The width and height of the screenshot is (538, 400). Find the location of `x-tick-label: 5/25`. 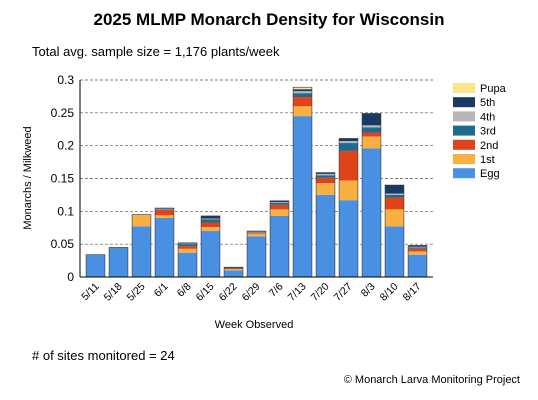

x-tick-label: 5/25 is located at coordinates (136, 292).